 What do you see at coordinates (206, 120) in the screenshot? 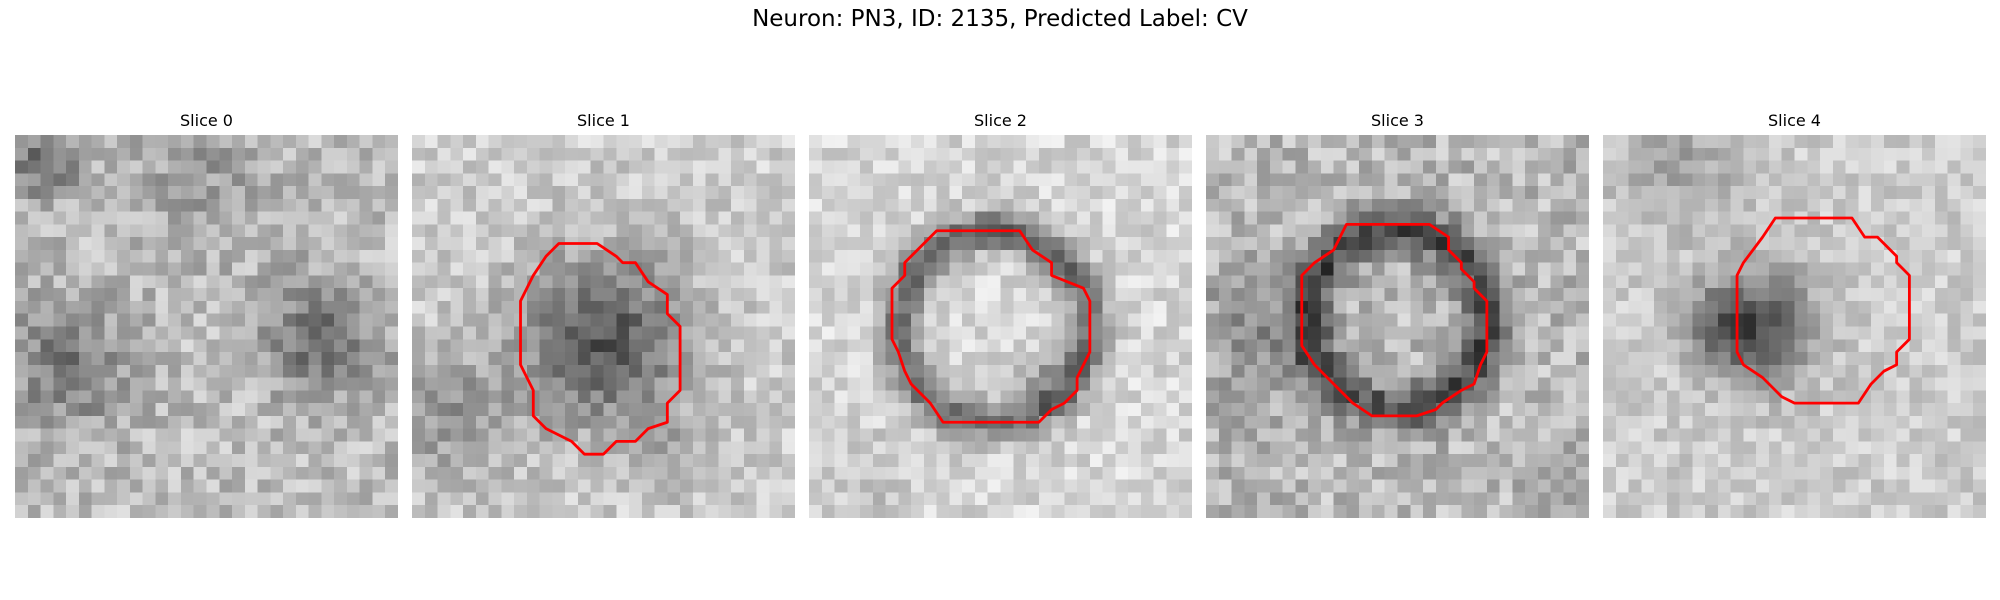
I see `slice-title-0: Slice 0` at bounding box center [206, 120].